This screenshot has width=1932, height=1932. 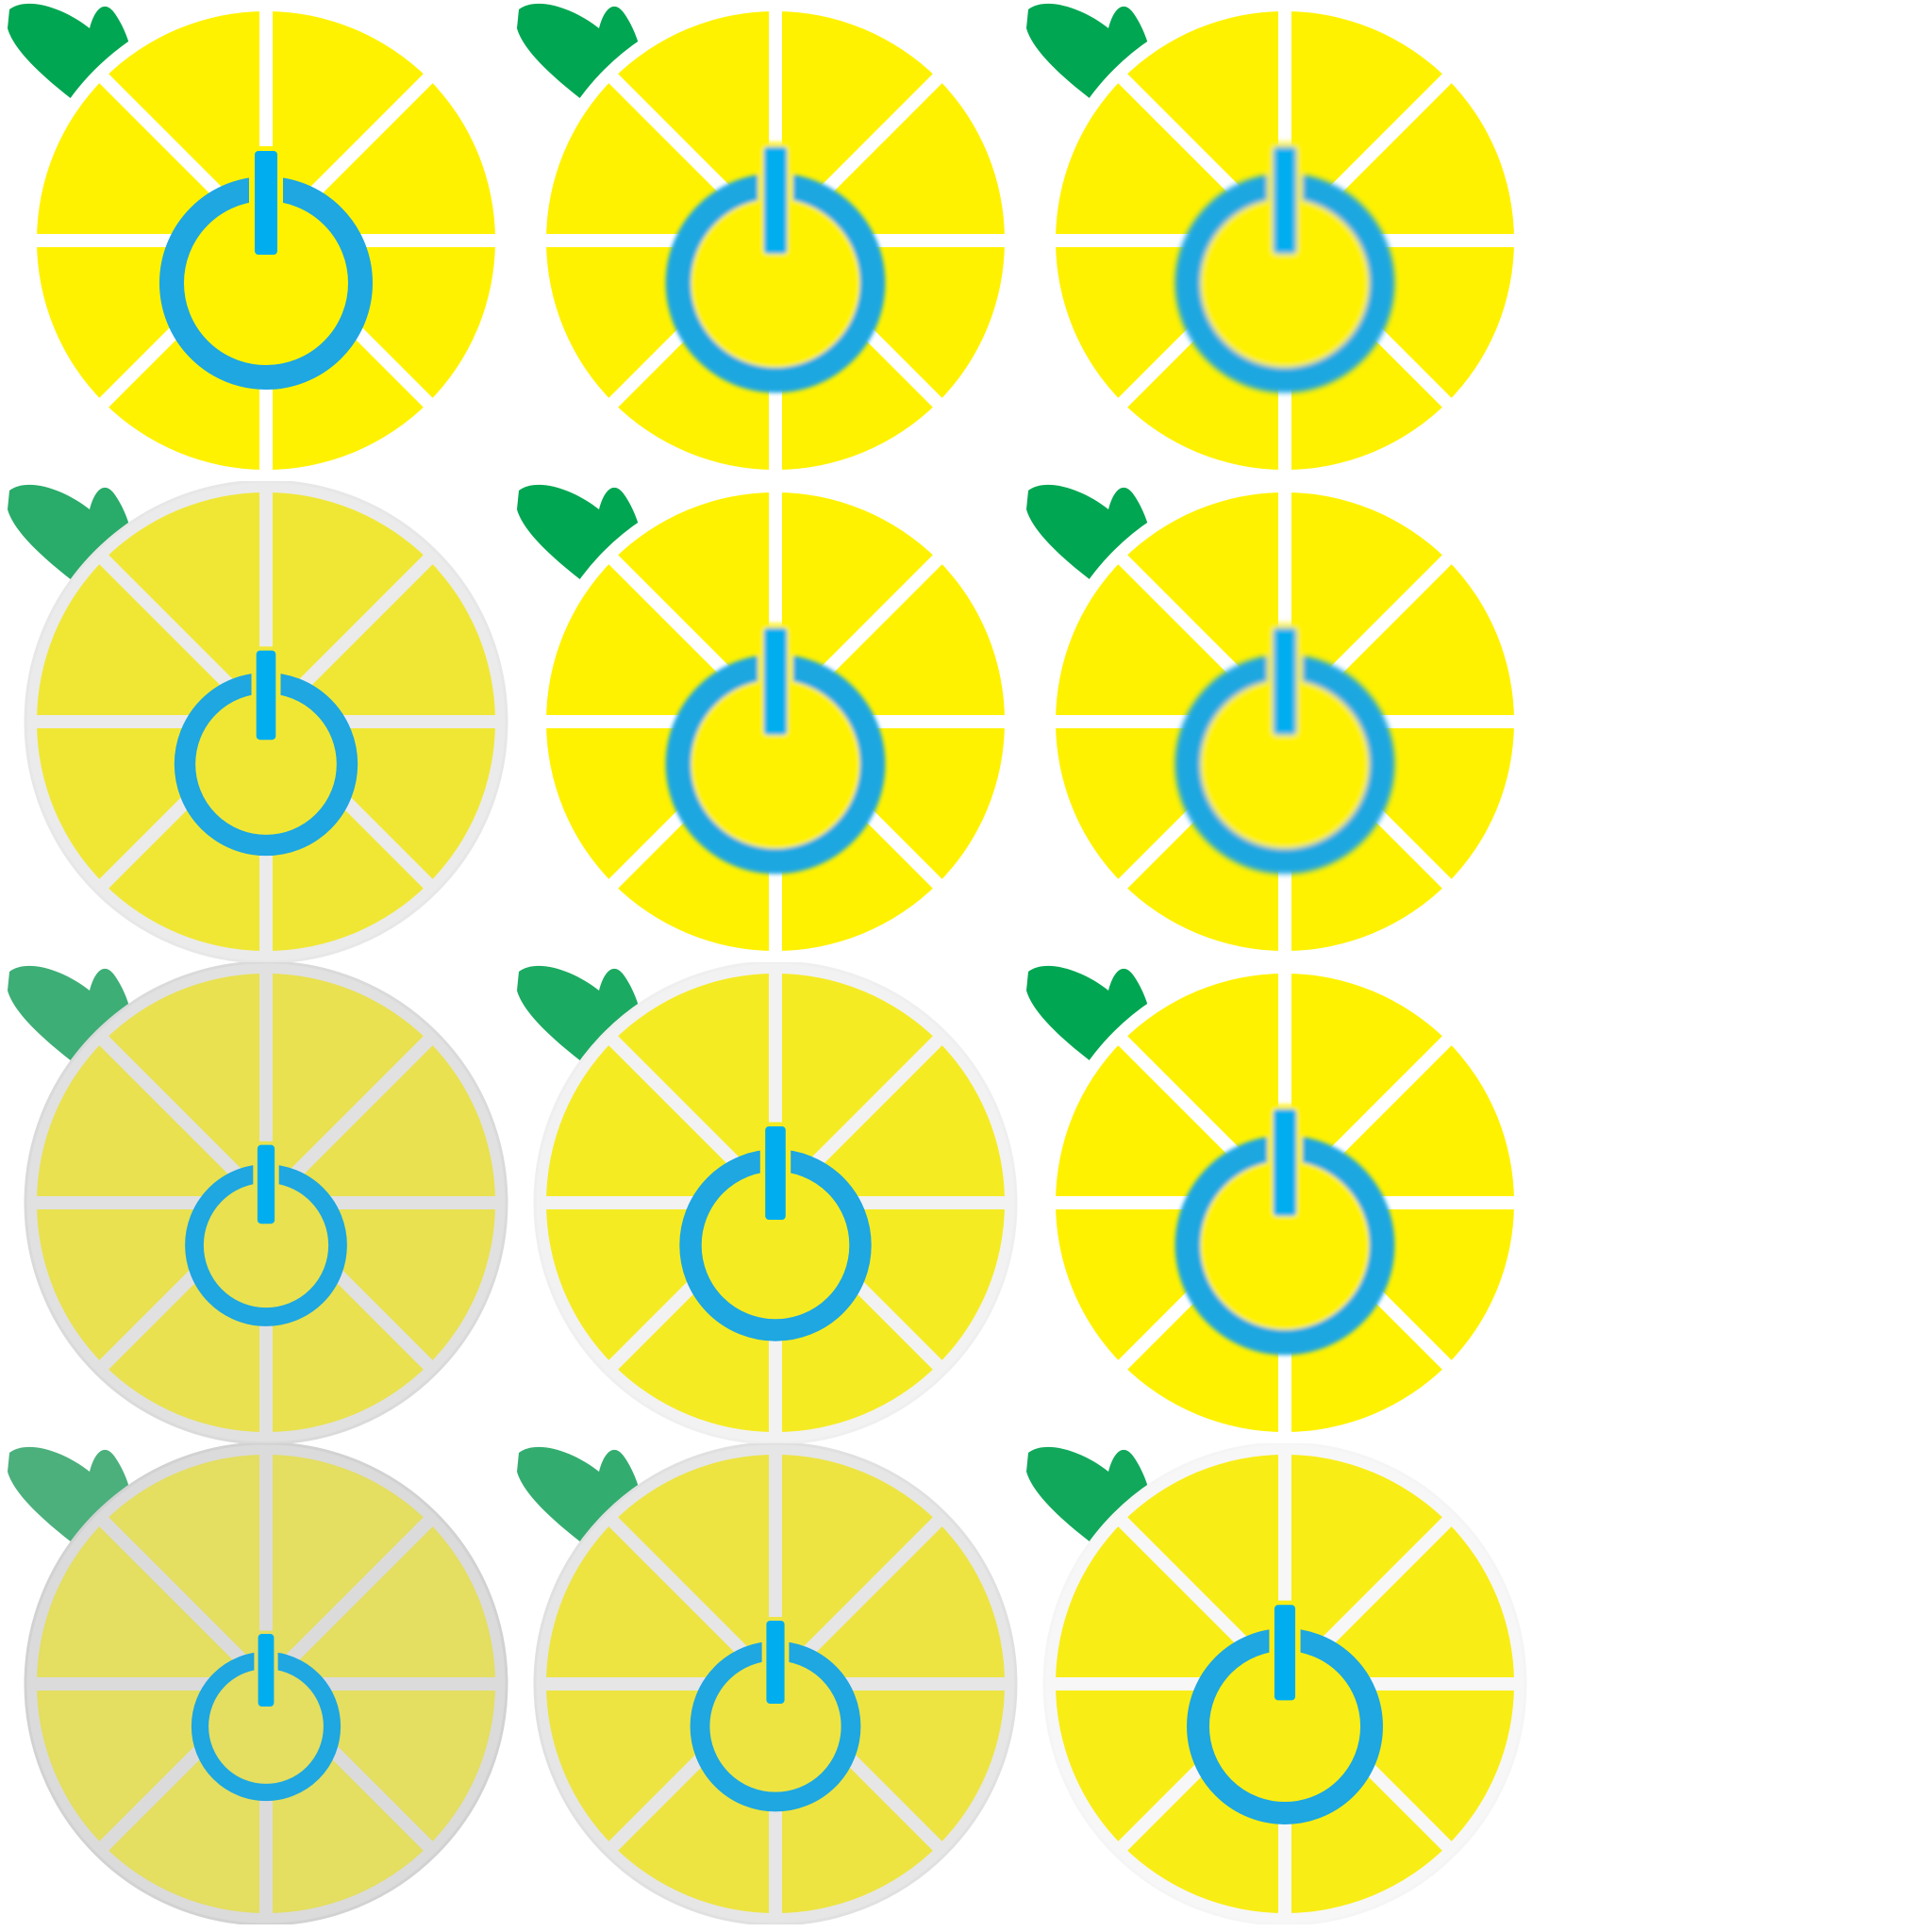 I want to click on power-lemon-glow-4-icon, so click(x=1278, y=721).